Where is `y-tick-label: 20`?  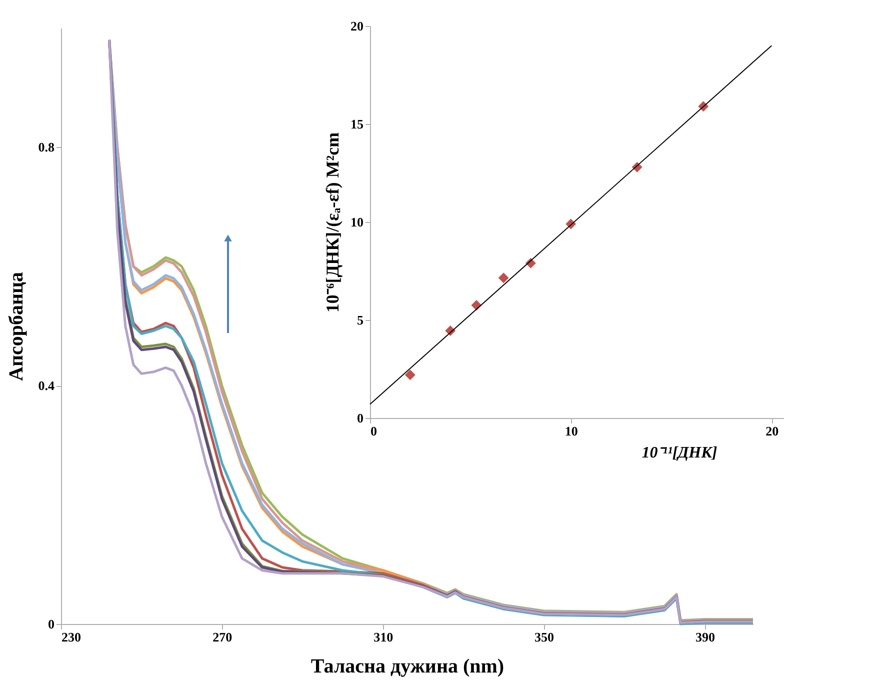
y-tick-label: 20 is located at coordinates (357, 26).